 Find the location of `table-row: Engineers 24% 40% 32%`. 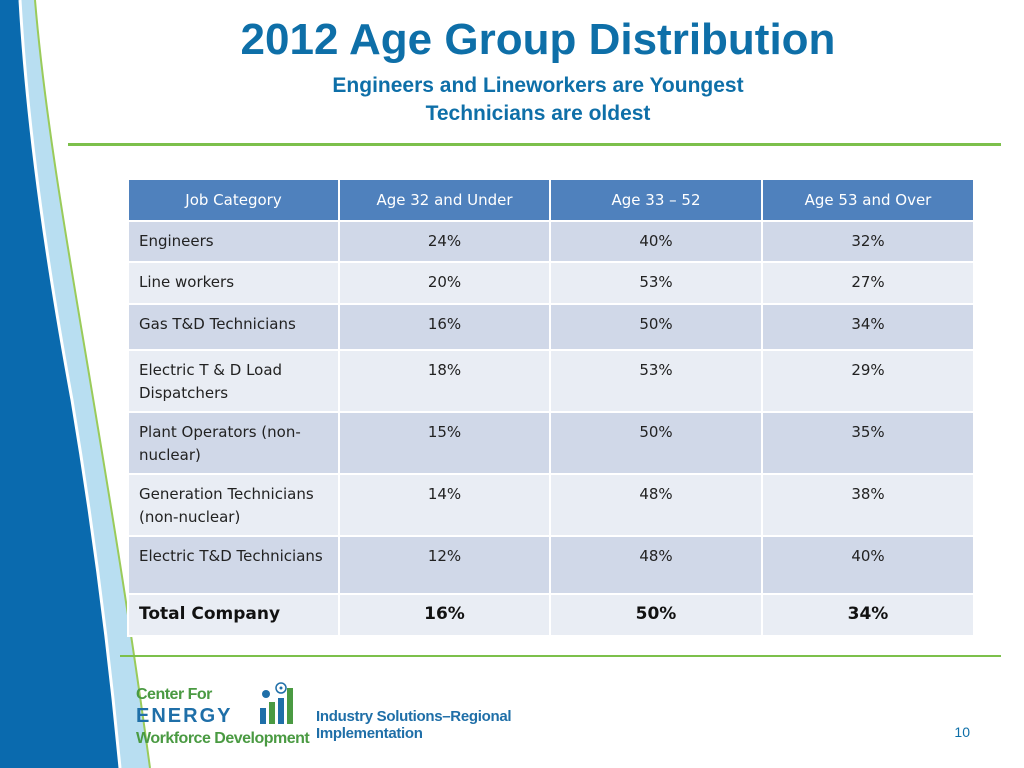

table-row: Engineers 24% 40% 32% is located at coordinates (551, 241).